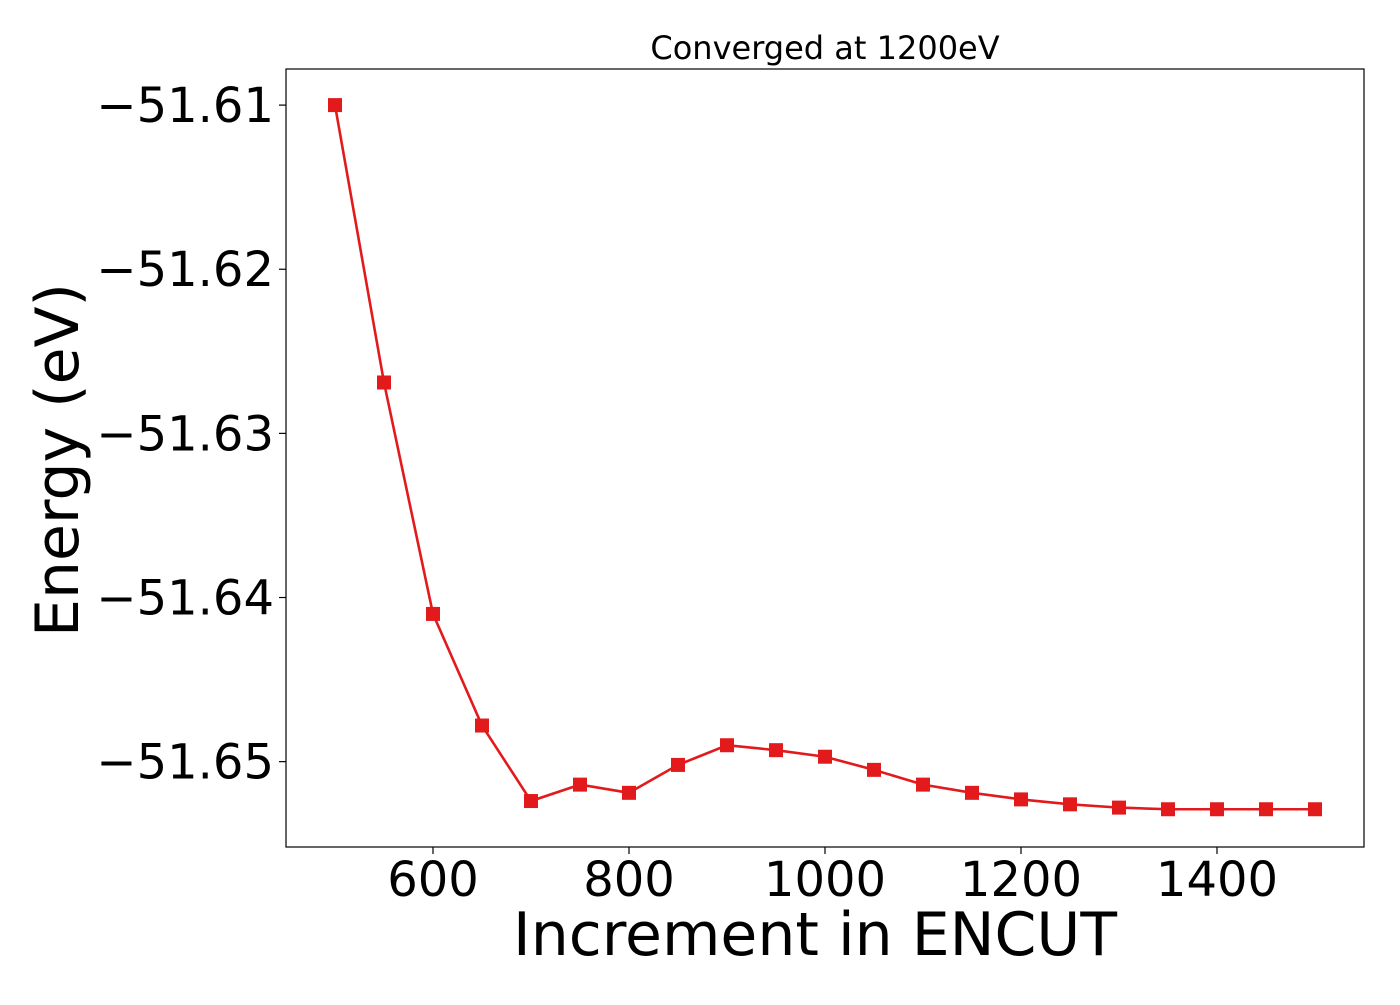  What do you see at coordinates (185, 270) in the screenshot?
I see `y-tick-label: −51.62` at bounding box center [185, 270].